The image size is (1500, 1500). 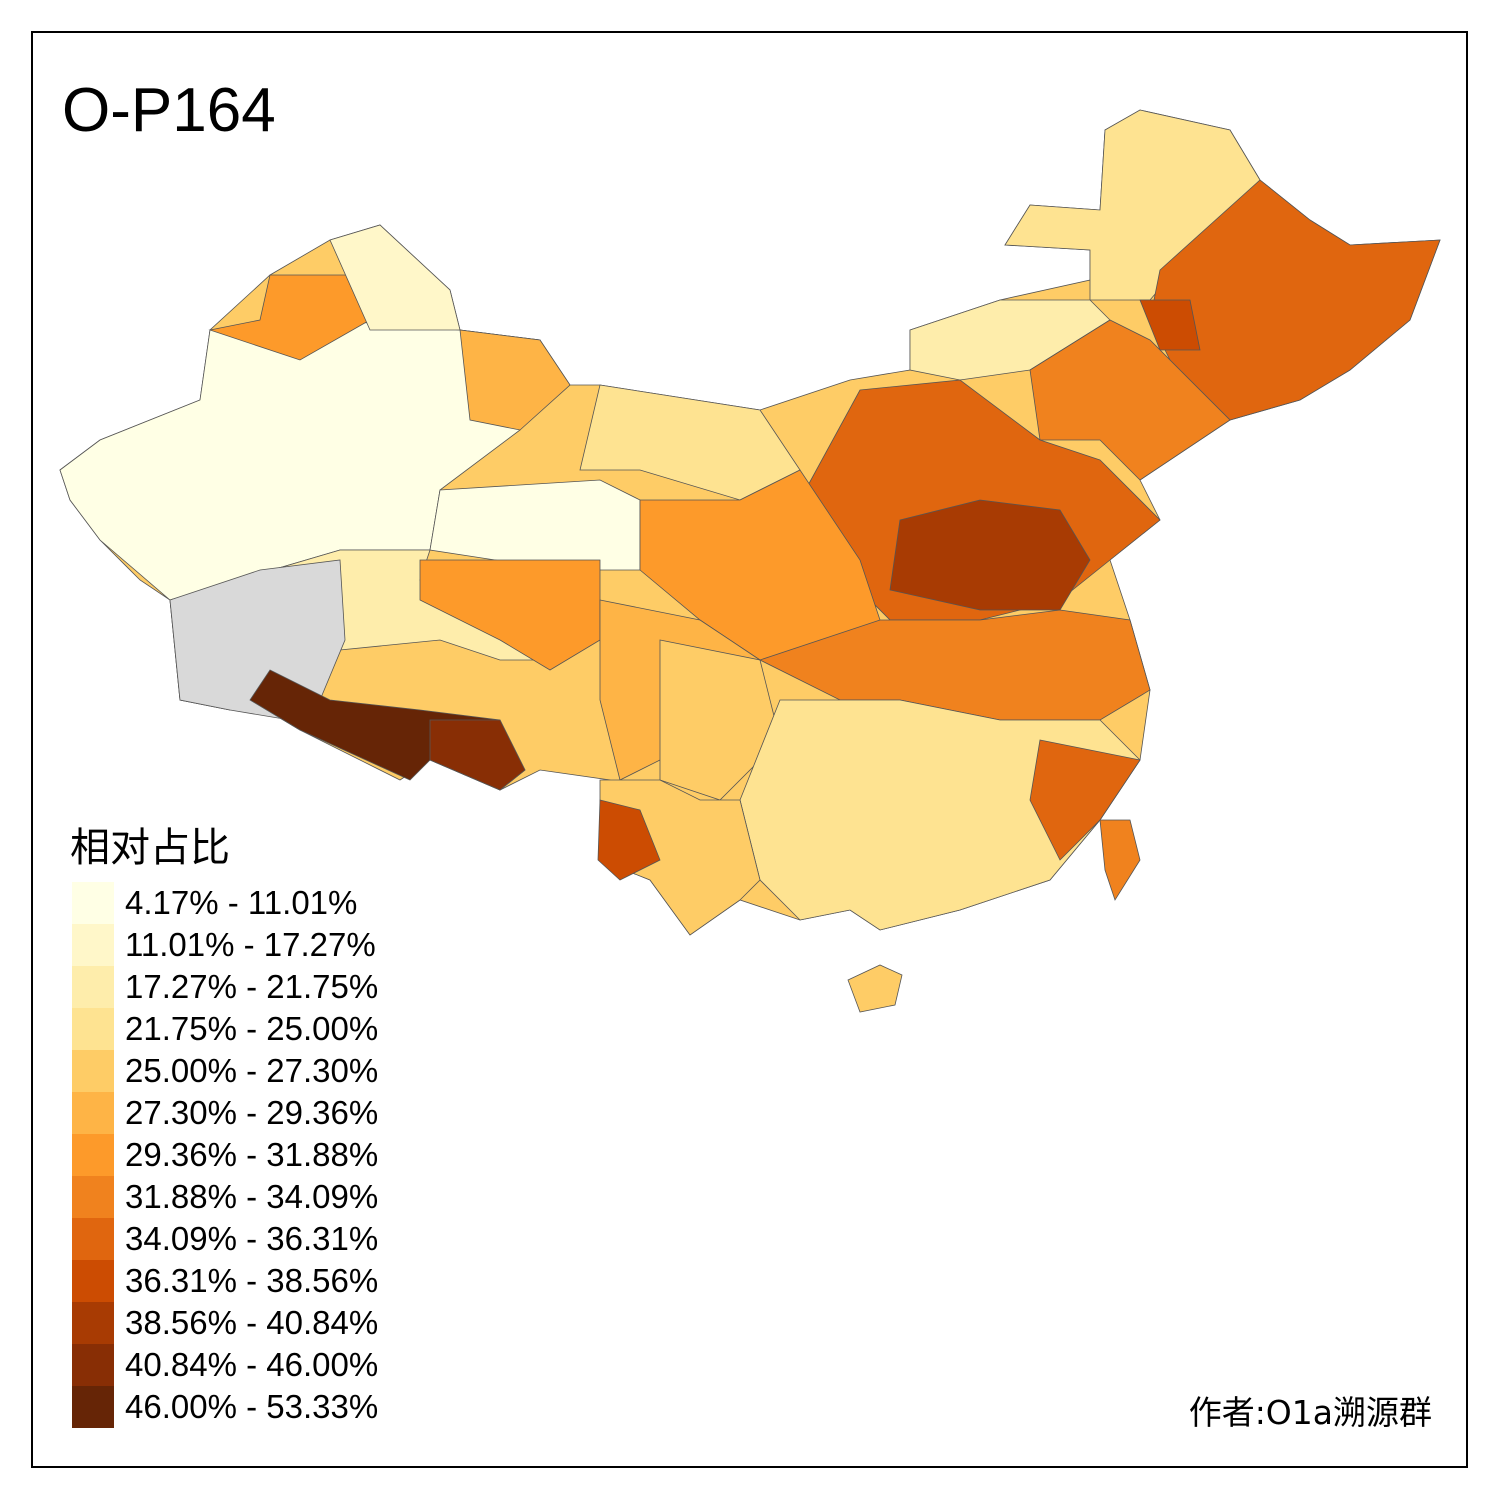 I want to click on region-xinjiang-altay, so click(x=395, y=277).